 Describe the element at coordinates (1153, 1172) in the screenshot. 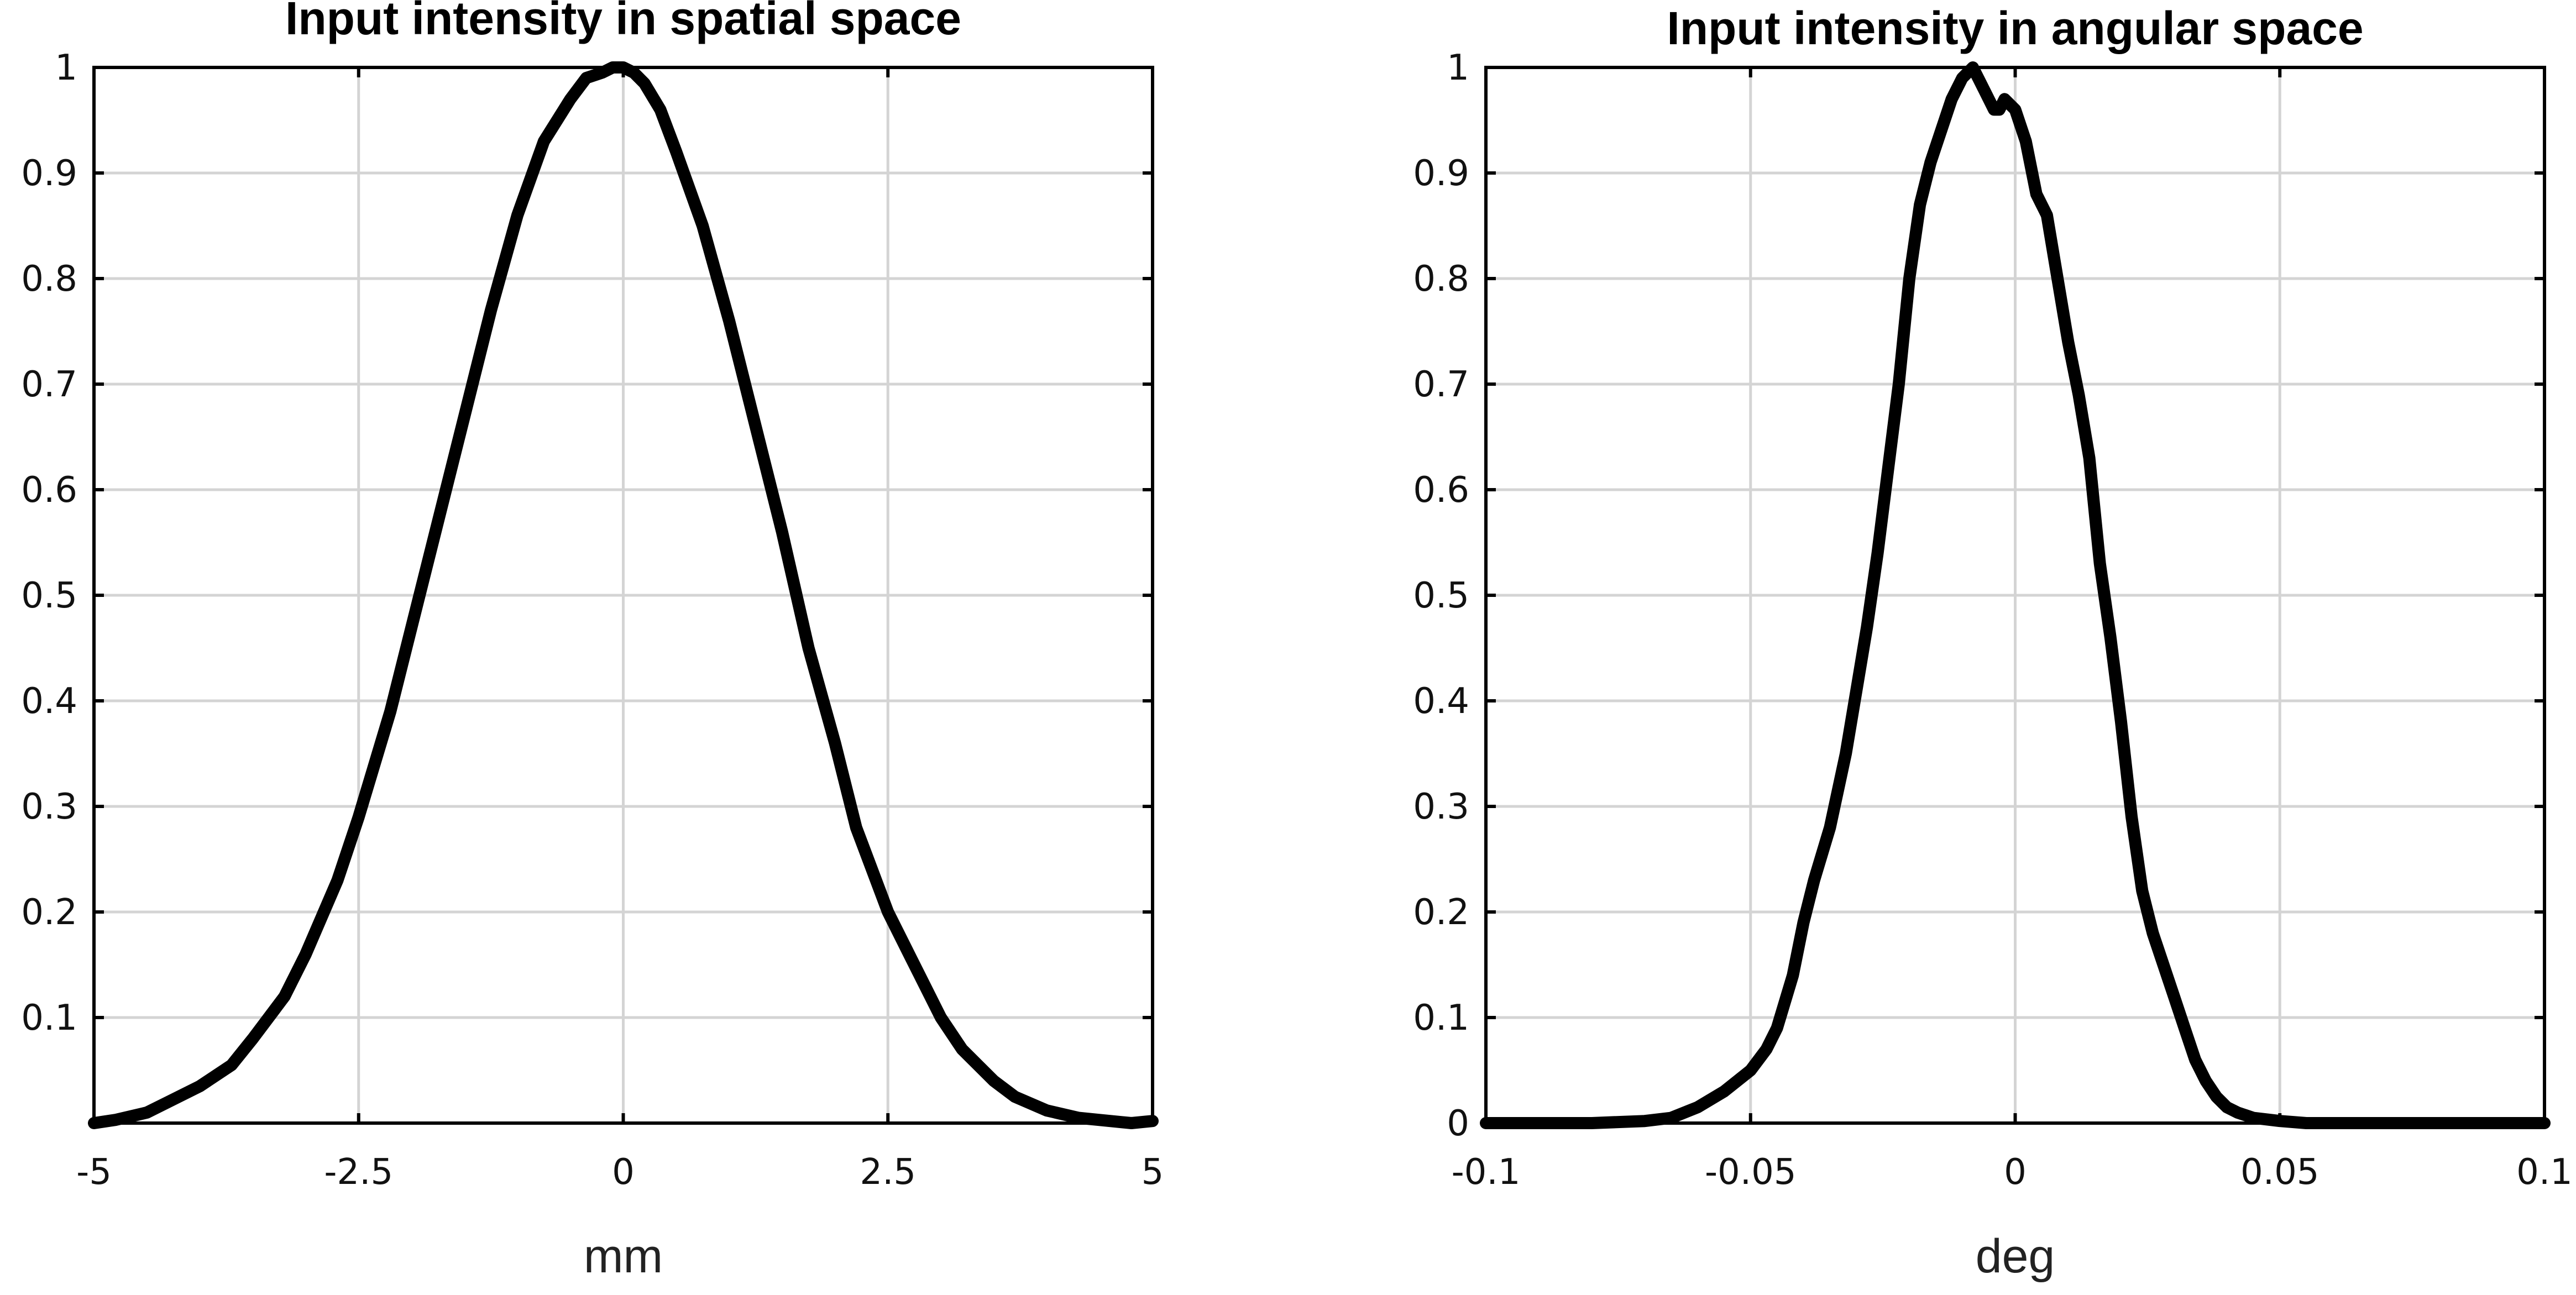

I see `x-tick-label: 5` at that location.